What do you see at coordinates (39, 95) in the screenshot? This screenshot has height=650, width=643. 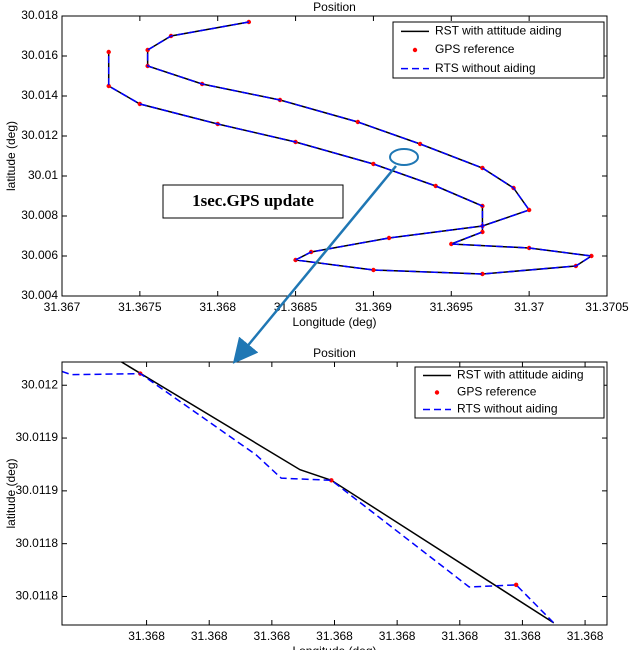 I see `y-tick-label: 30.014` at bounding box center [39, 95].